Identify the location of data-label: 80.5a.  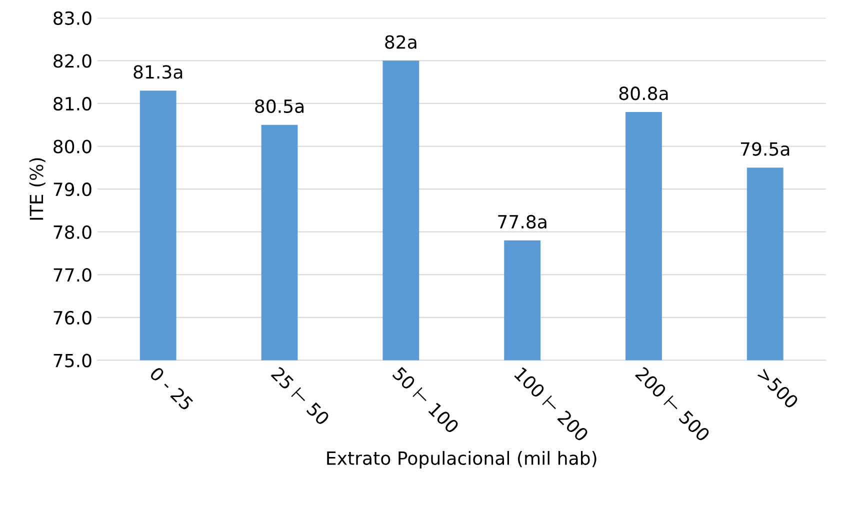
(279, 106).